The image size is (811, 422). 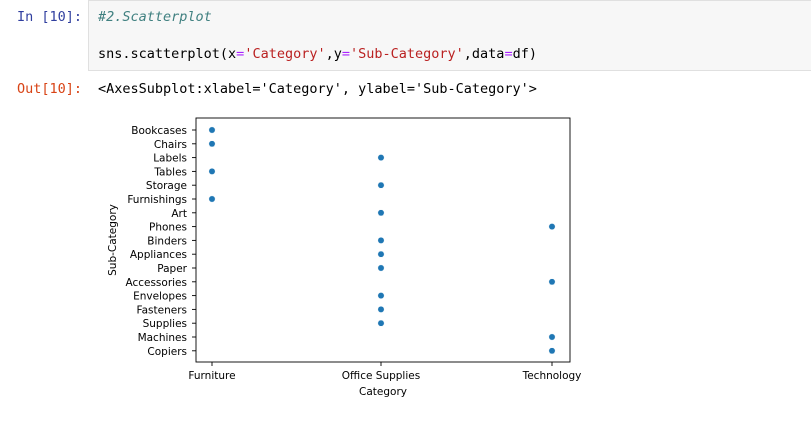 What do you see at coordinates (383, 392) in the screenshot?
I see `x-axis-label: Category` at bounding box center [383, 392].